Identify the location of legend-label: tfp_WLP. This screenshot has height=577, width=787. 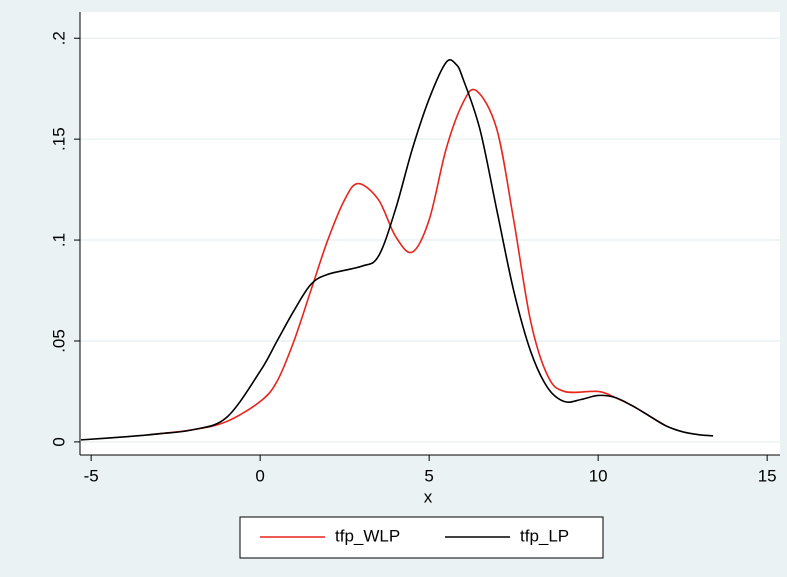
(367, 535).